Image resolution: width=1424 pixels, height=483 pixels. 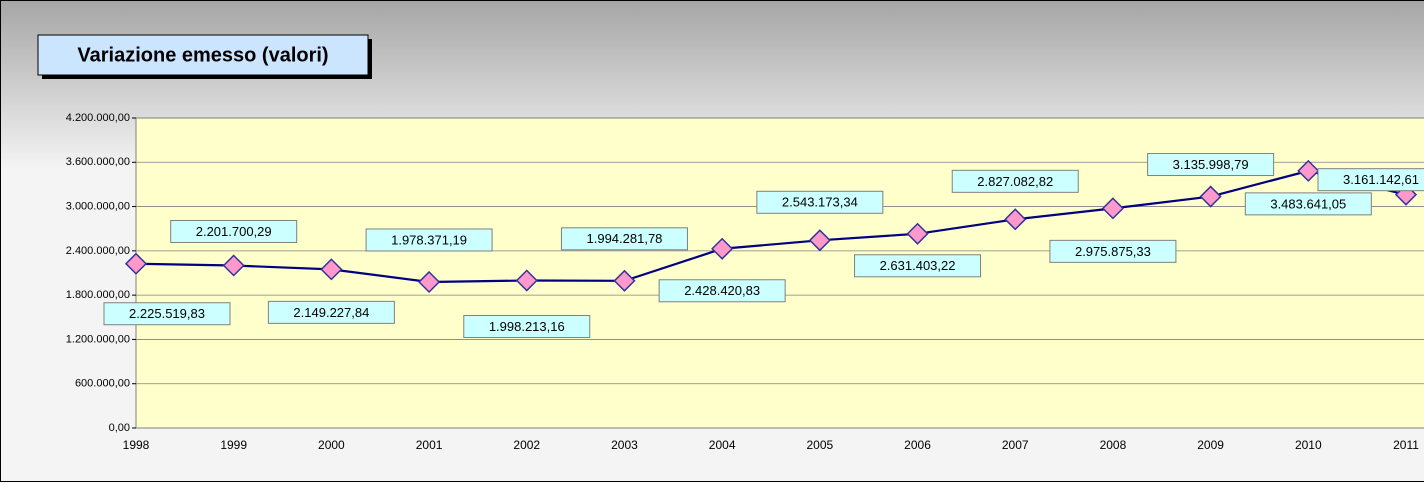 I want to click on data-label: 2.543.173,34, so click(x=820, y=202).